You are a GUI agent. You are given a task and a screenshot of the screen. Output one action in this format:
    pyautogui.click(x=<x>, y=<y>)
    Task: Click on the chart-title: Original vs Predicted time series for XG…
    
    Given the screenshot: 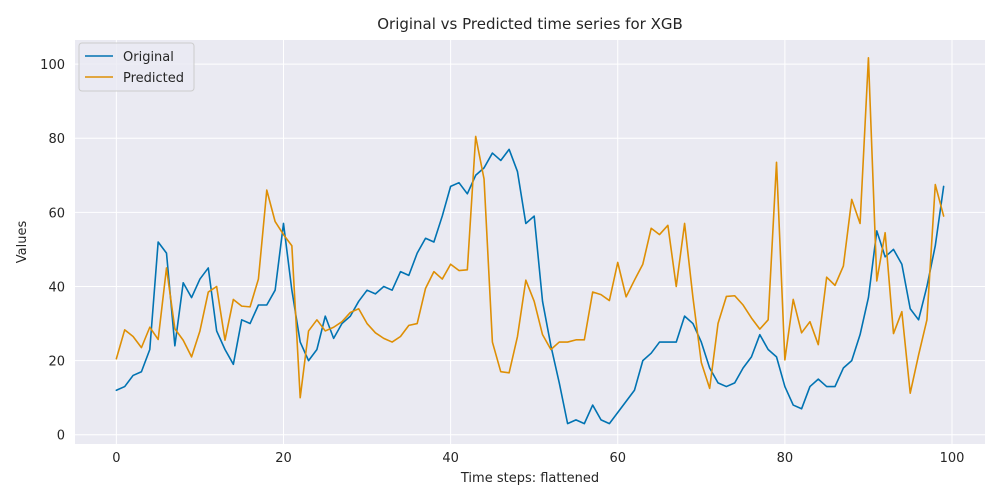 What is the action you would take?
    pyautogui.click(x=530, y=24)
    